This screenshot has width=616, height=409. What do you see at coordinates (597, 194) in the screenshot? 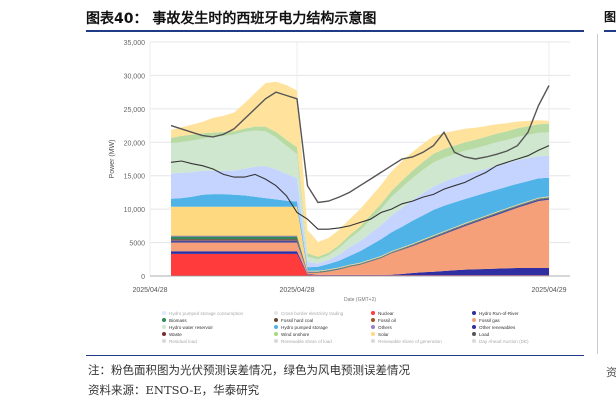
I see `column-divider` at bounding box center [597, 194].